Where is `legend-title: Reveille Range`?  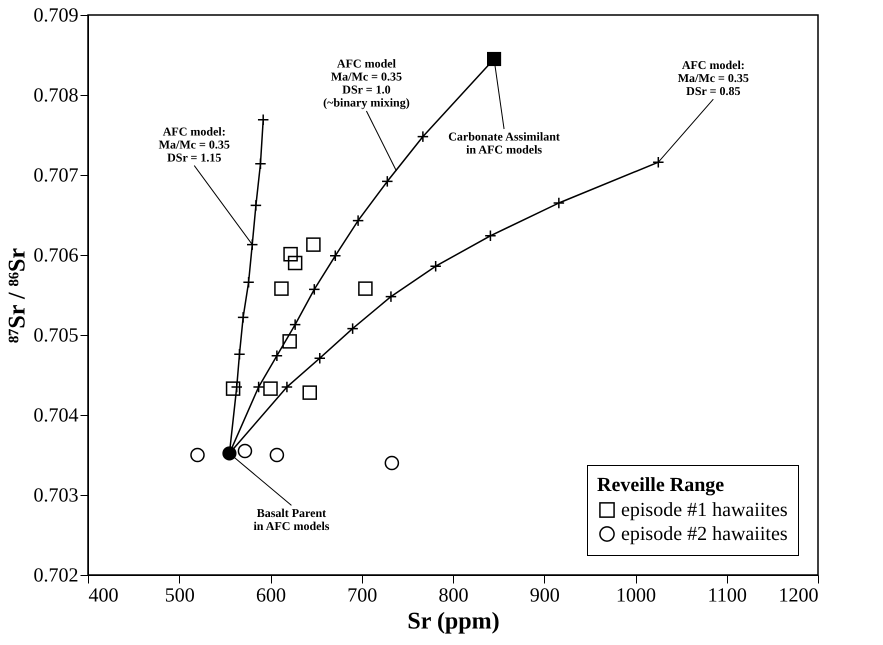 legend-title: Reveille Range is located at coordinates (660, 485).